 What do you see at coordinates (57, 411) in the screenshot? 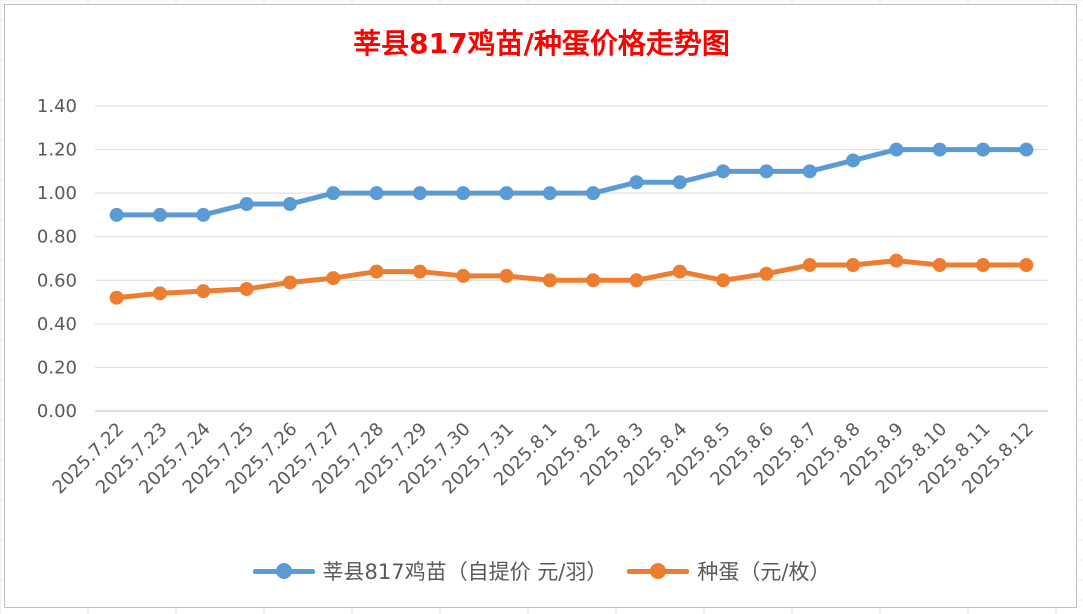
I see `y-tick-label: 0.00` at bounding box center [57, 411].